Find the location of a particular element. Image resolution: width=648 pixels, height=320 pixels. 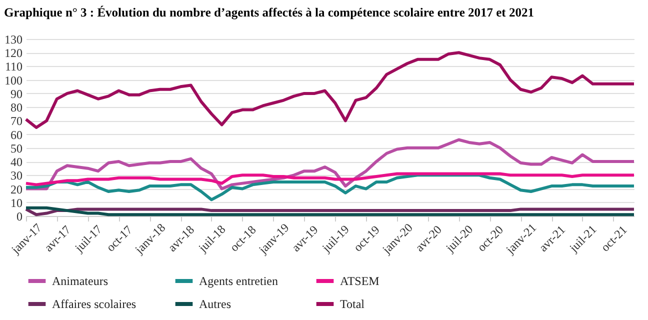

legend-label: ATSEM is located at coordinates (360, 281).